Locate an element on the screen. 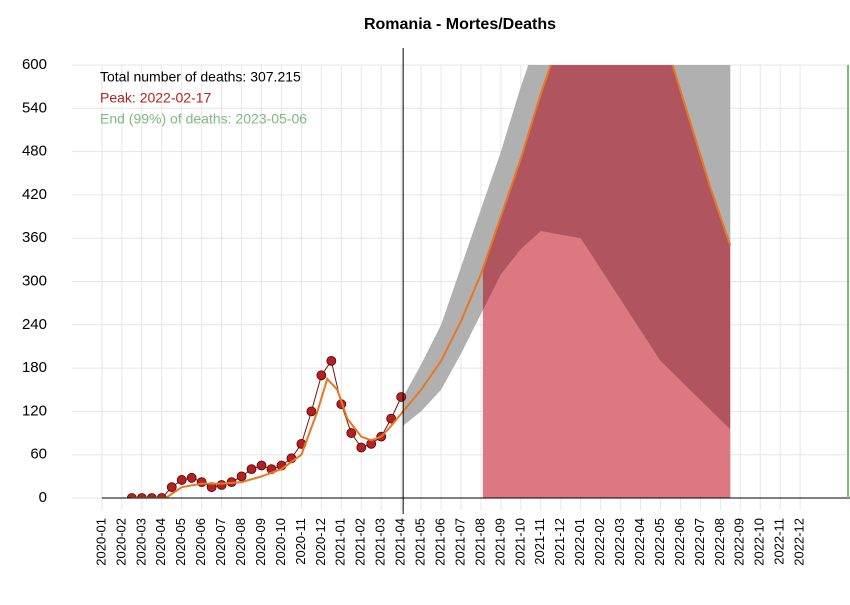 This screenshot has width=850, height=605. y-tick-label: 360 is located at coordinates (34, 237).